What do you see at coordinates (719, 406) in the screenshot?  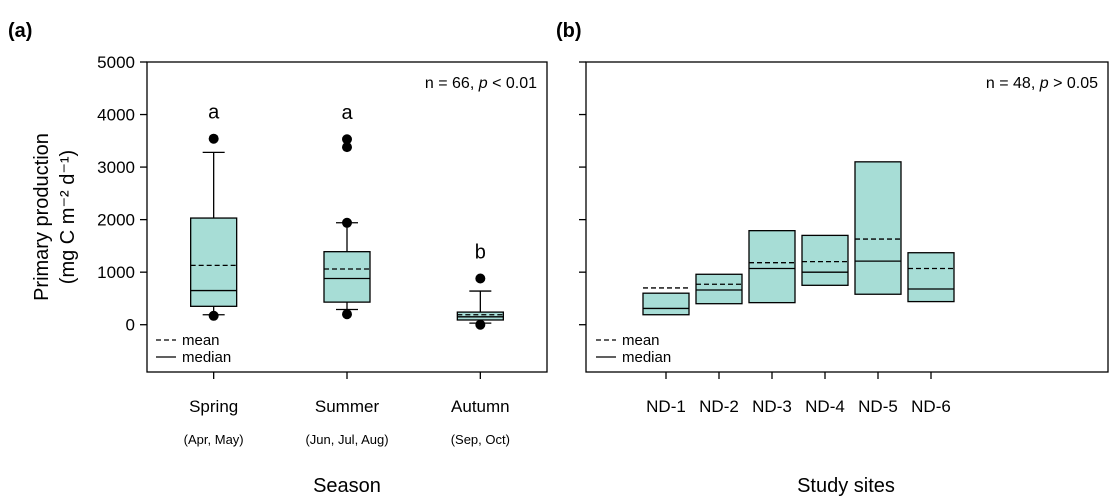 I see `x-tick-label: ND-2` at bounding box center [719, 406].